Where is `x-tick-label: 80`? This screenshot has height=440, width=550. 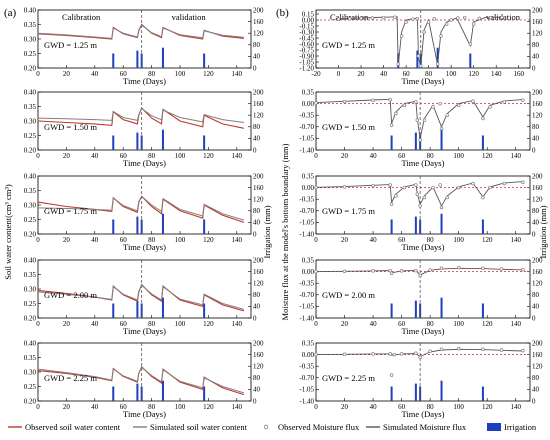
x-tick-label: 80 is located at coordinates (429, 74).